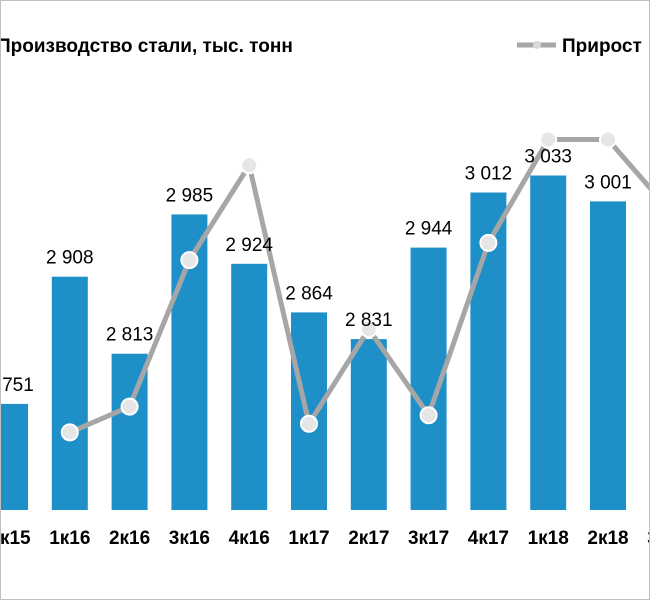 The image size is (650, 600). I want to click on tick-label-1к16: 1к16, so click(69, 538).